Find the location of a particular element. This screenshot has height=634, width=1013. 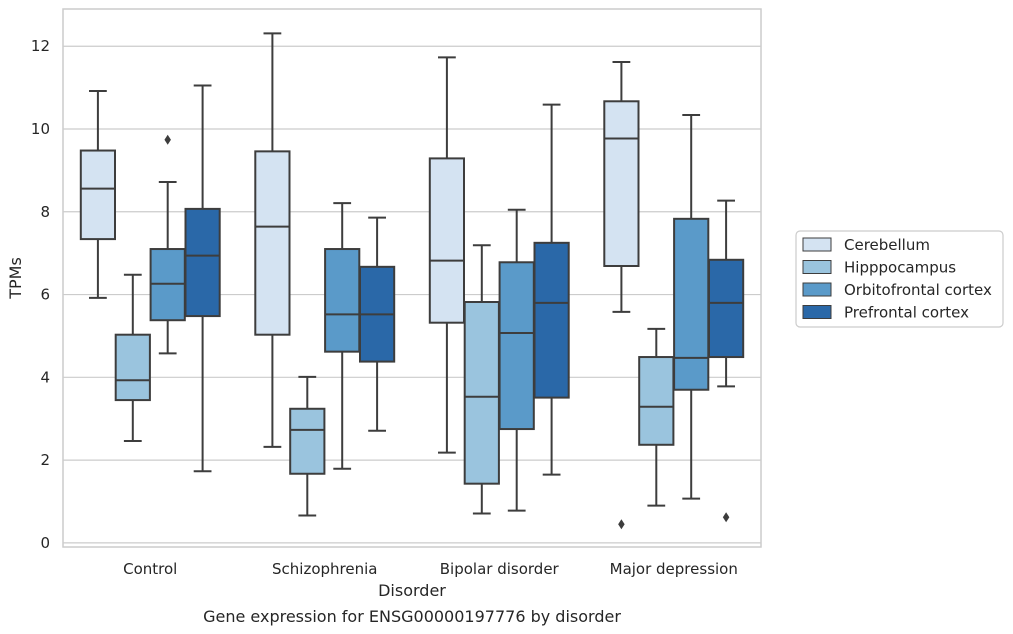

y-tick-label: 4 is located at coordinates (45, 377).